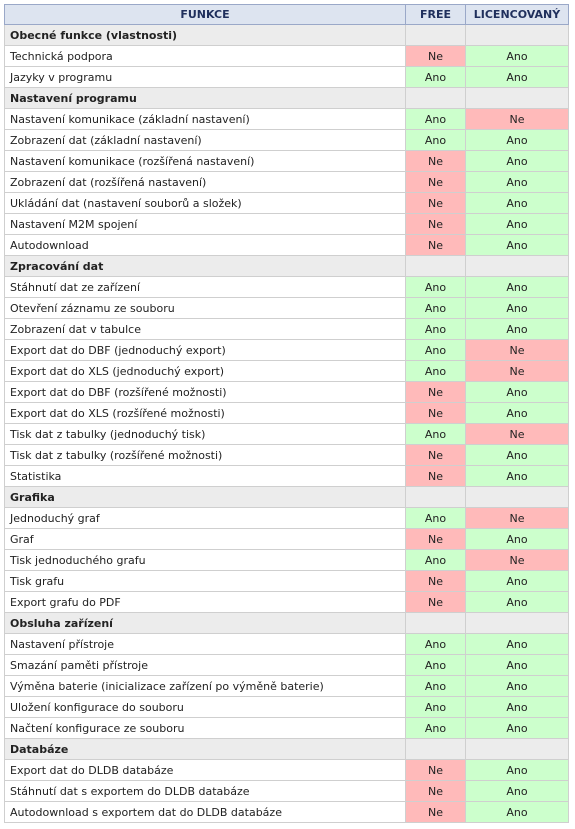 Image resolution: width=575 pixels, height=829 pixels. What do you see at coordinates (205, 182) in the screenshot?
I see `feature-name: Zobrazení dat (rozšířená nastavení)` at bounding box center [205, 182].